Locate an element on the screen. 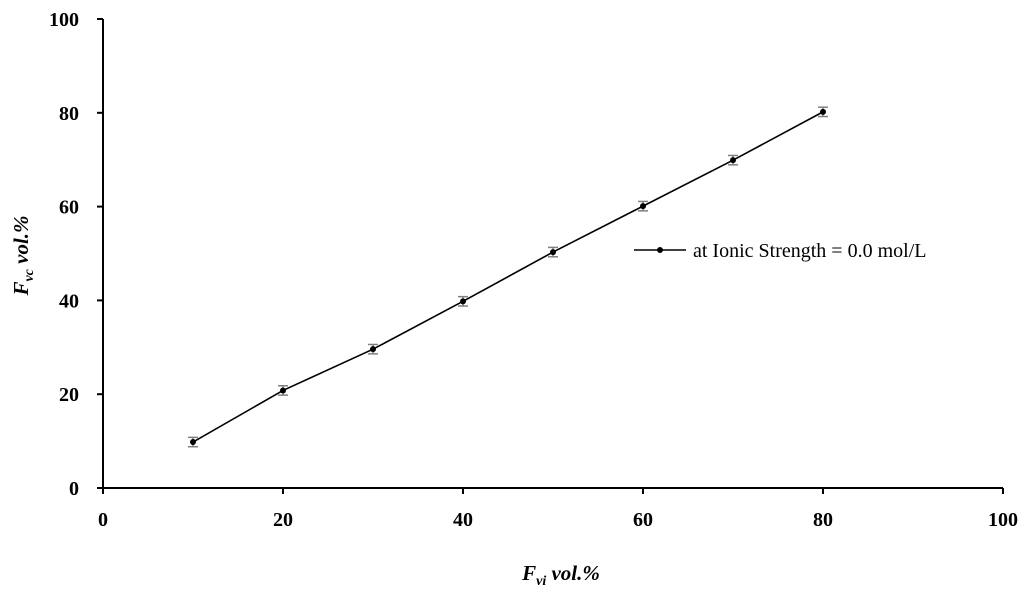  legend-label: at Ionic Strength = 0.0 mol/L is located at coordinates (809, 251).